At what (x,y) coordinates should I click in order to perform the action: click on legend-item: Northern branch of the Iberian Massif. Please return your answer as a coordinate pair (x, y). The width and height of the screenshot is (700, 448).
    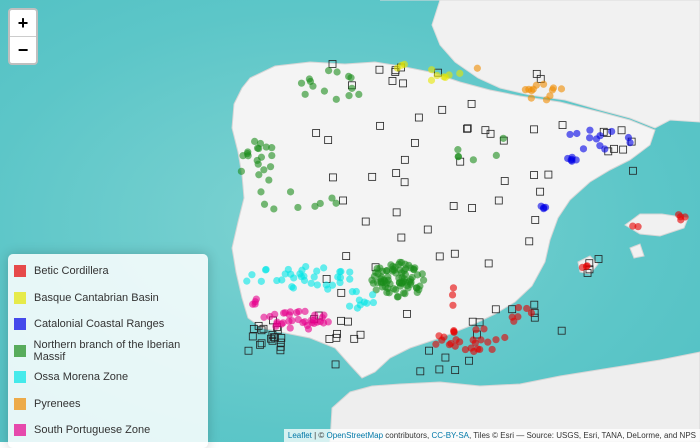
    Looking at the image, I should click on (108, 351).